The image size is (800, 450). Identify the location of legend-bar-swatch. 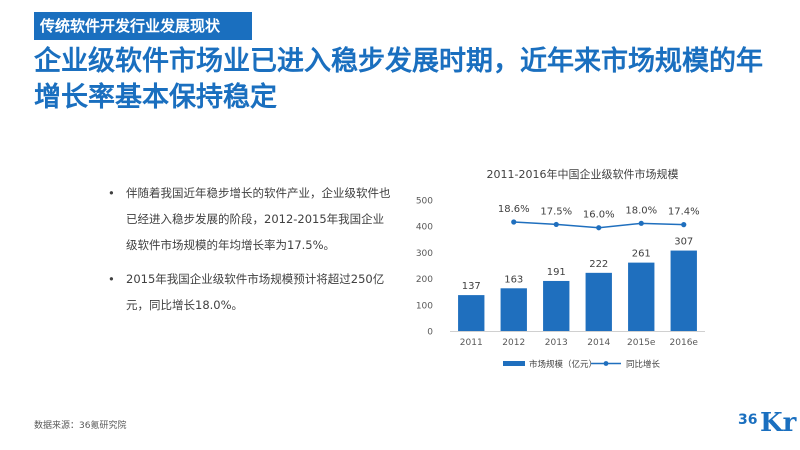
(514, 363).